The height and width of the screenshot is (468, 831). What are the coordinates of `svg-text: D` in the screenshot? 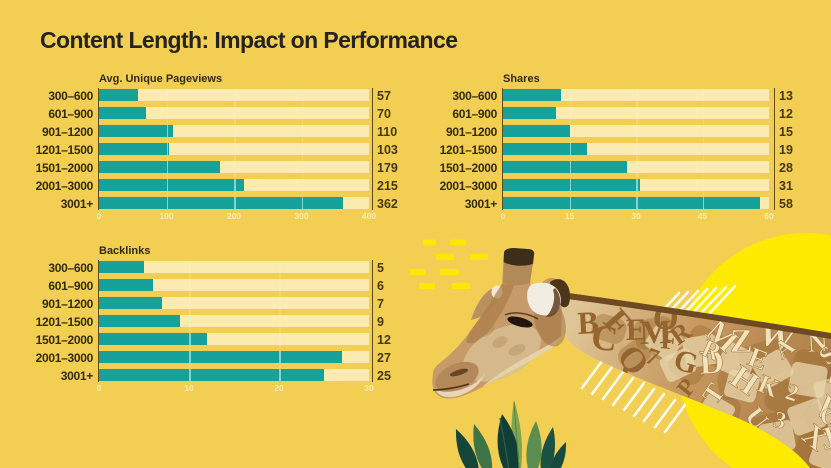 It's located at (711, 363).